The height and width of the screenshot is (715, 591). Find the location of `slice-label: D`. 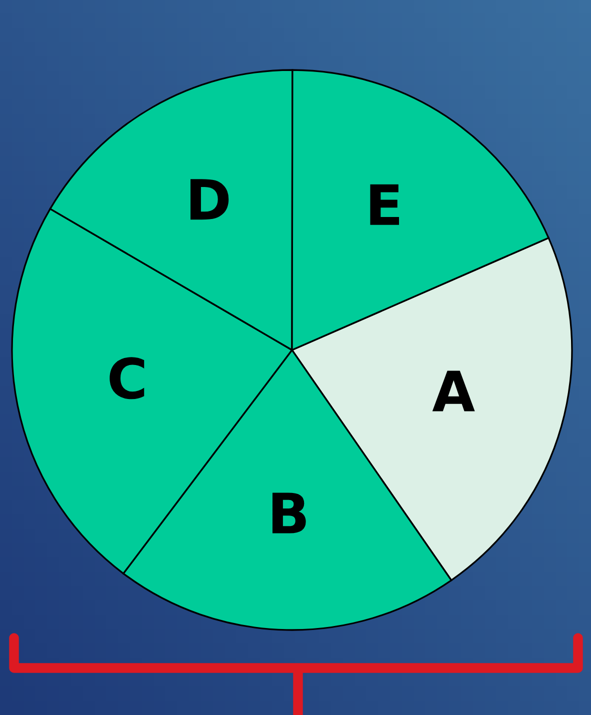

slice-label: D is located at coordinates (209, 199).